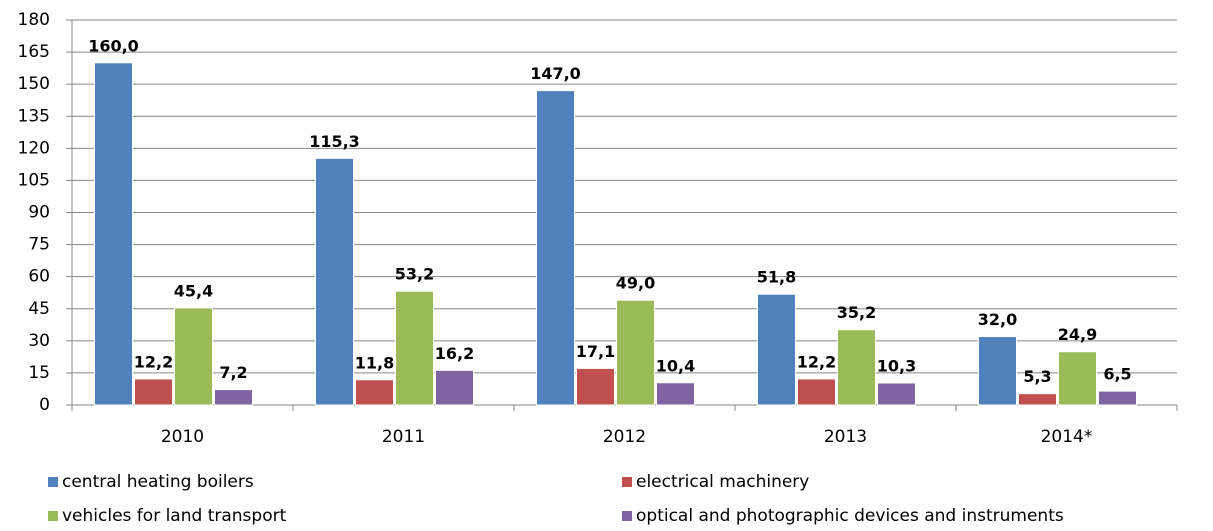 Image resolution: width=1213 pixels, height=531 pixels. What do you see at coordinates (997, 319) in the screenshot?
I see `data-label: 32,0` at bounding box center [997, 319].